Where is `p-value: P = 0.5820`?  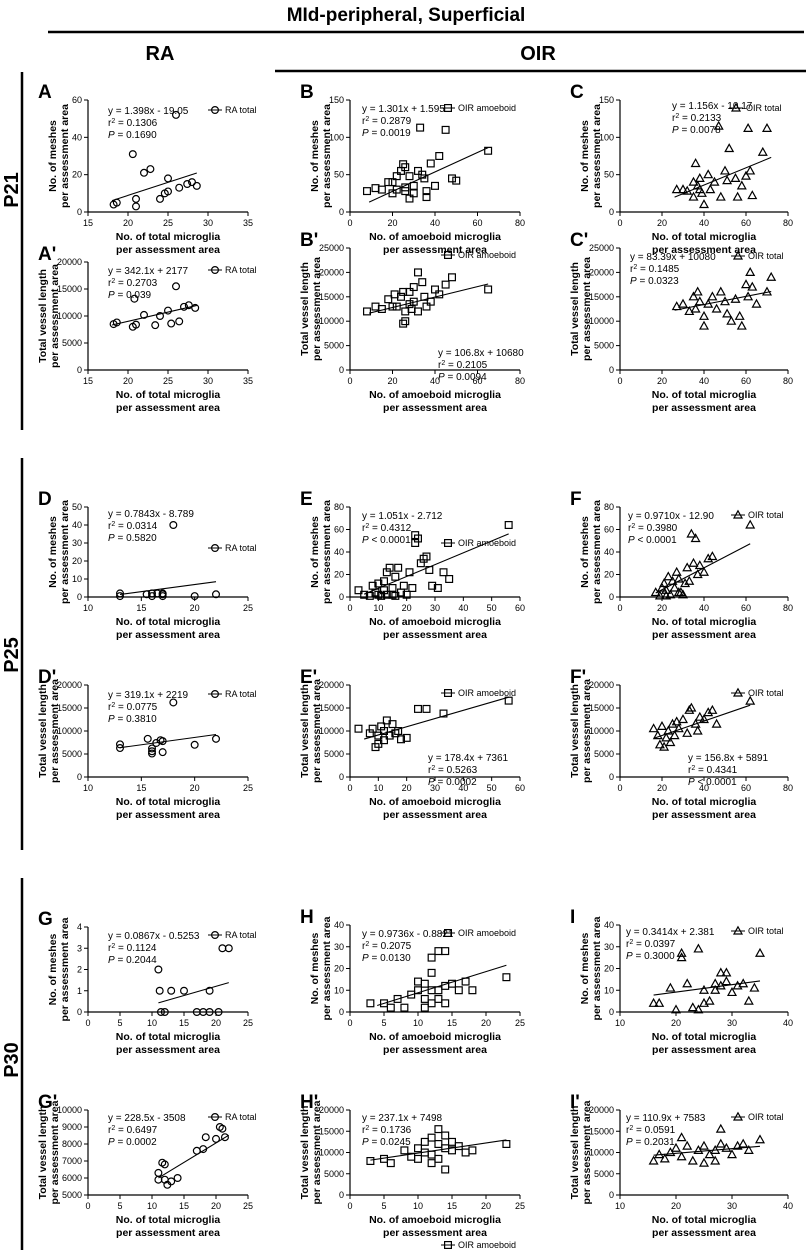 p-value: P = 0.5820 is located at coordinates (132, 538).